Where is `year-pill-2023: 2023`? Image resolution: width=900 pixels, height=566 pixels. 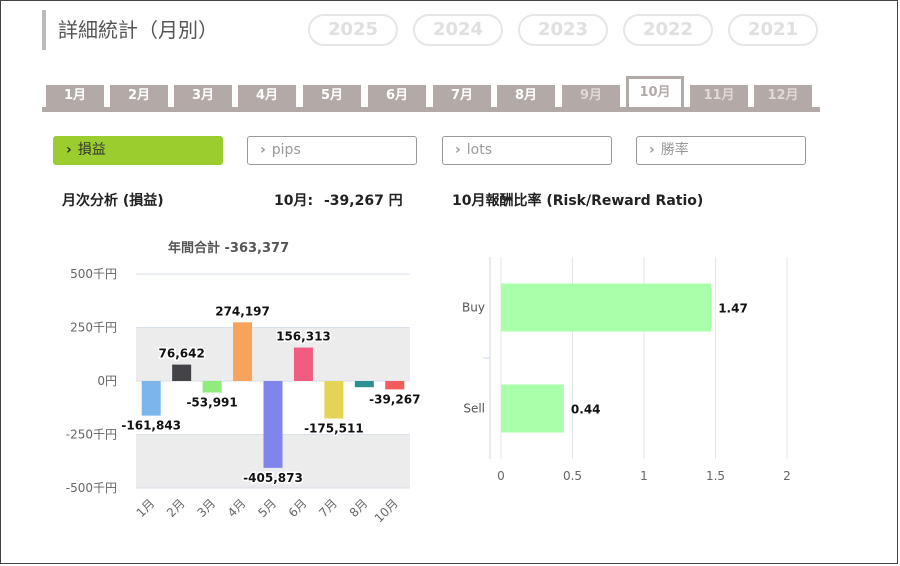
year-pill-2023: 2023 is located at coordinates (563, 30).